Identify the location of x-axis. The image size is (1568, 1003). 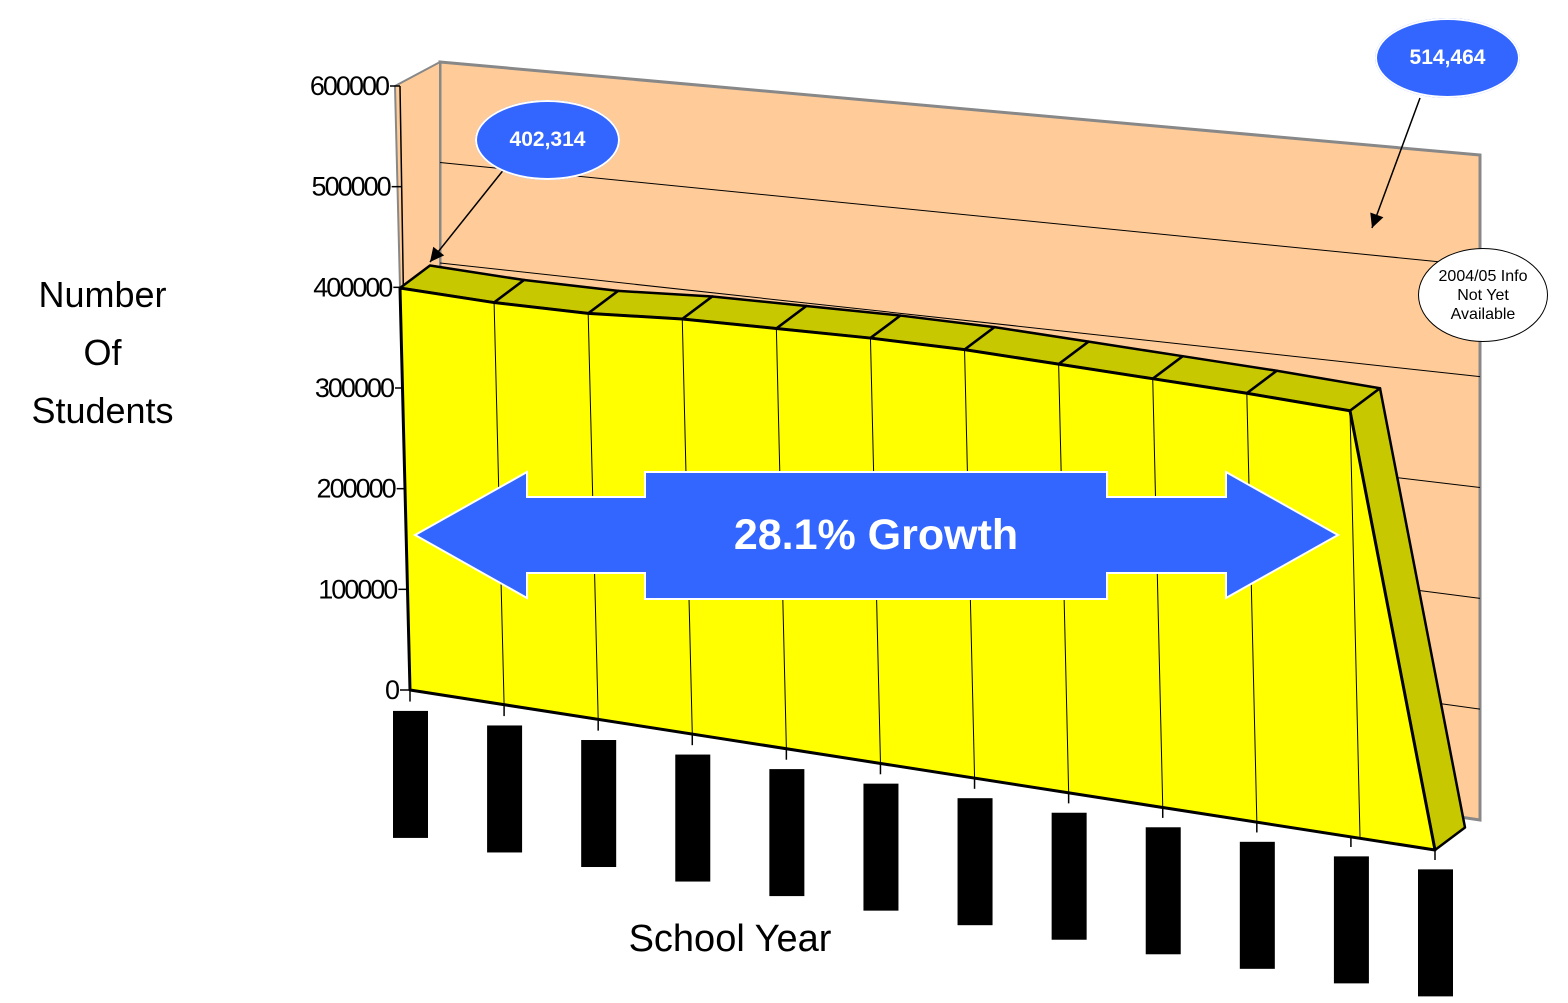
(922, 775).